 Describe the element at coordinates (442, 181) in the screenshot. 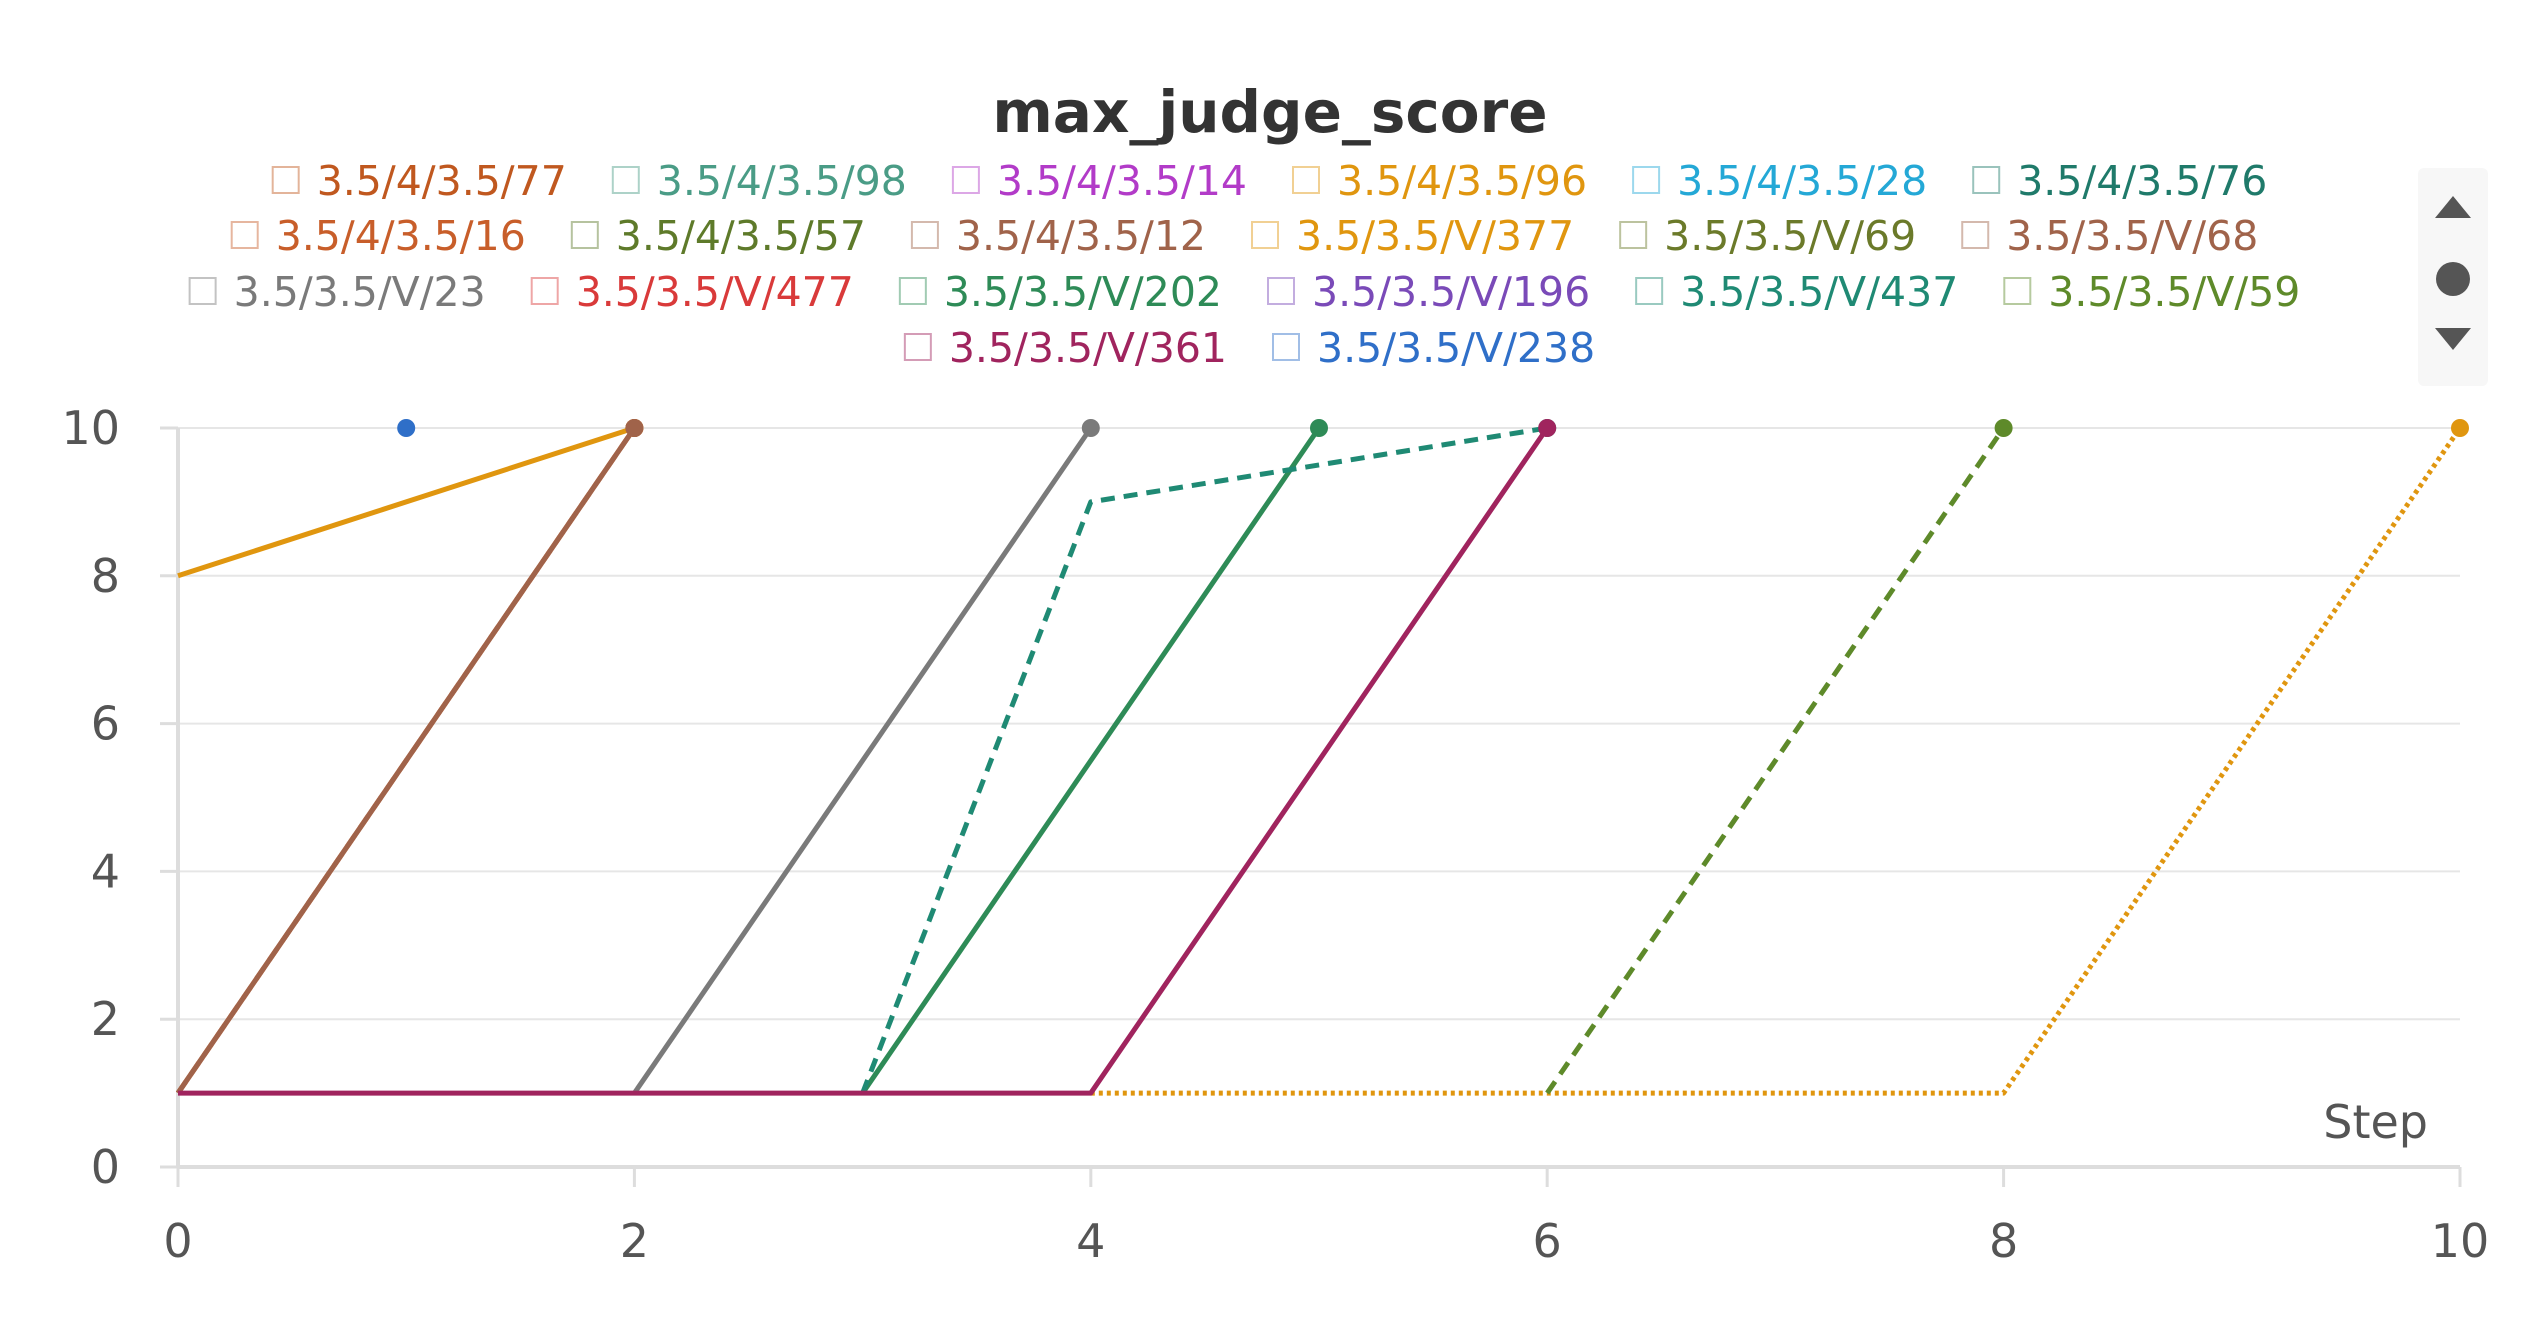

I see `legend-label: 3.5/4/3.5/77` at that location.